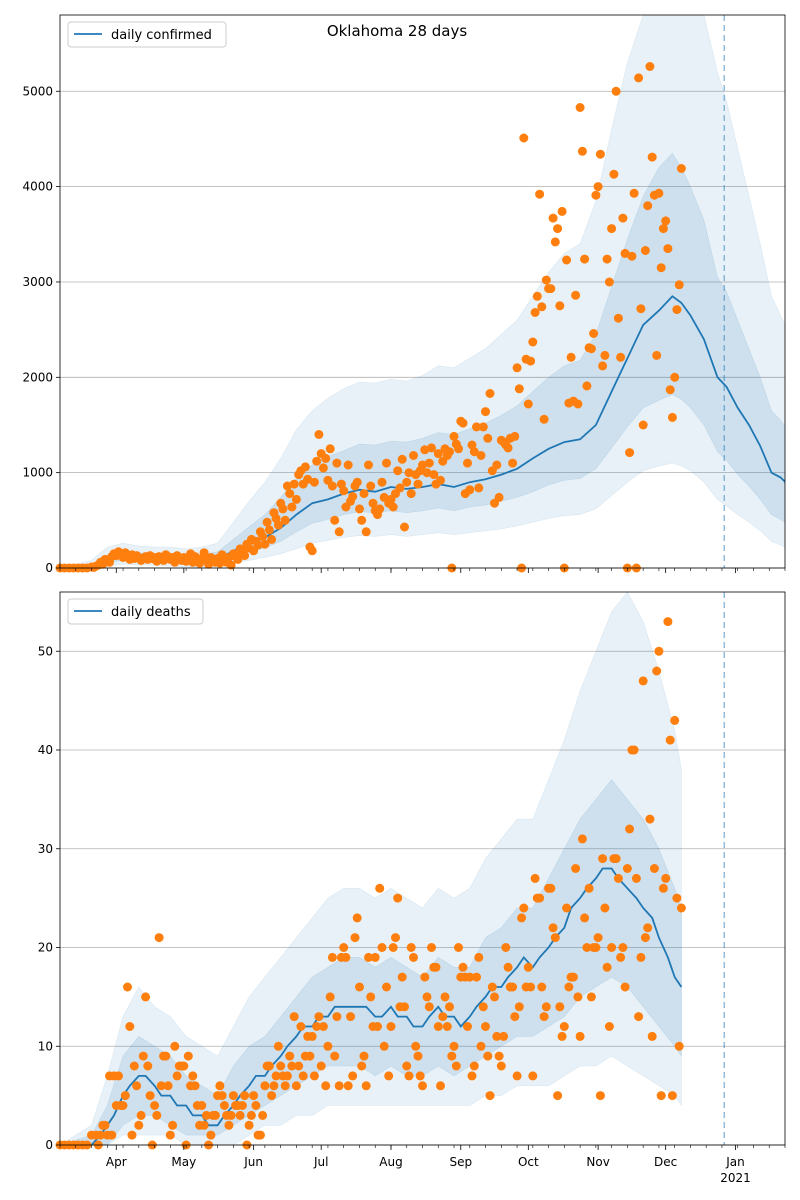 The height and width of the screenshot is (1200, 800). Describe the element at coordinates (45, 849) in the screenshot. I see `y-tick-label: 30` at that location.